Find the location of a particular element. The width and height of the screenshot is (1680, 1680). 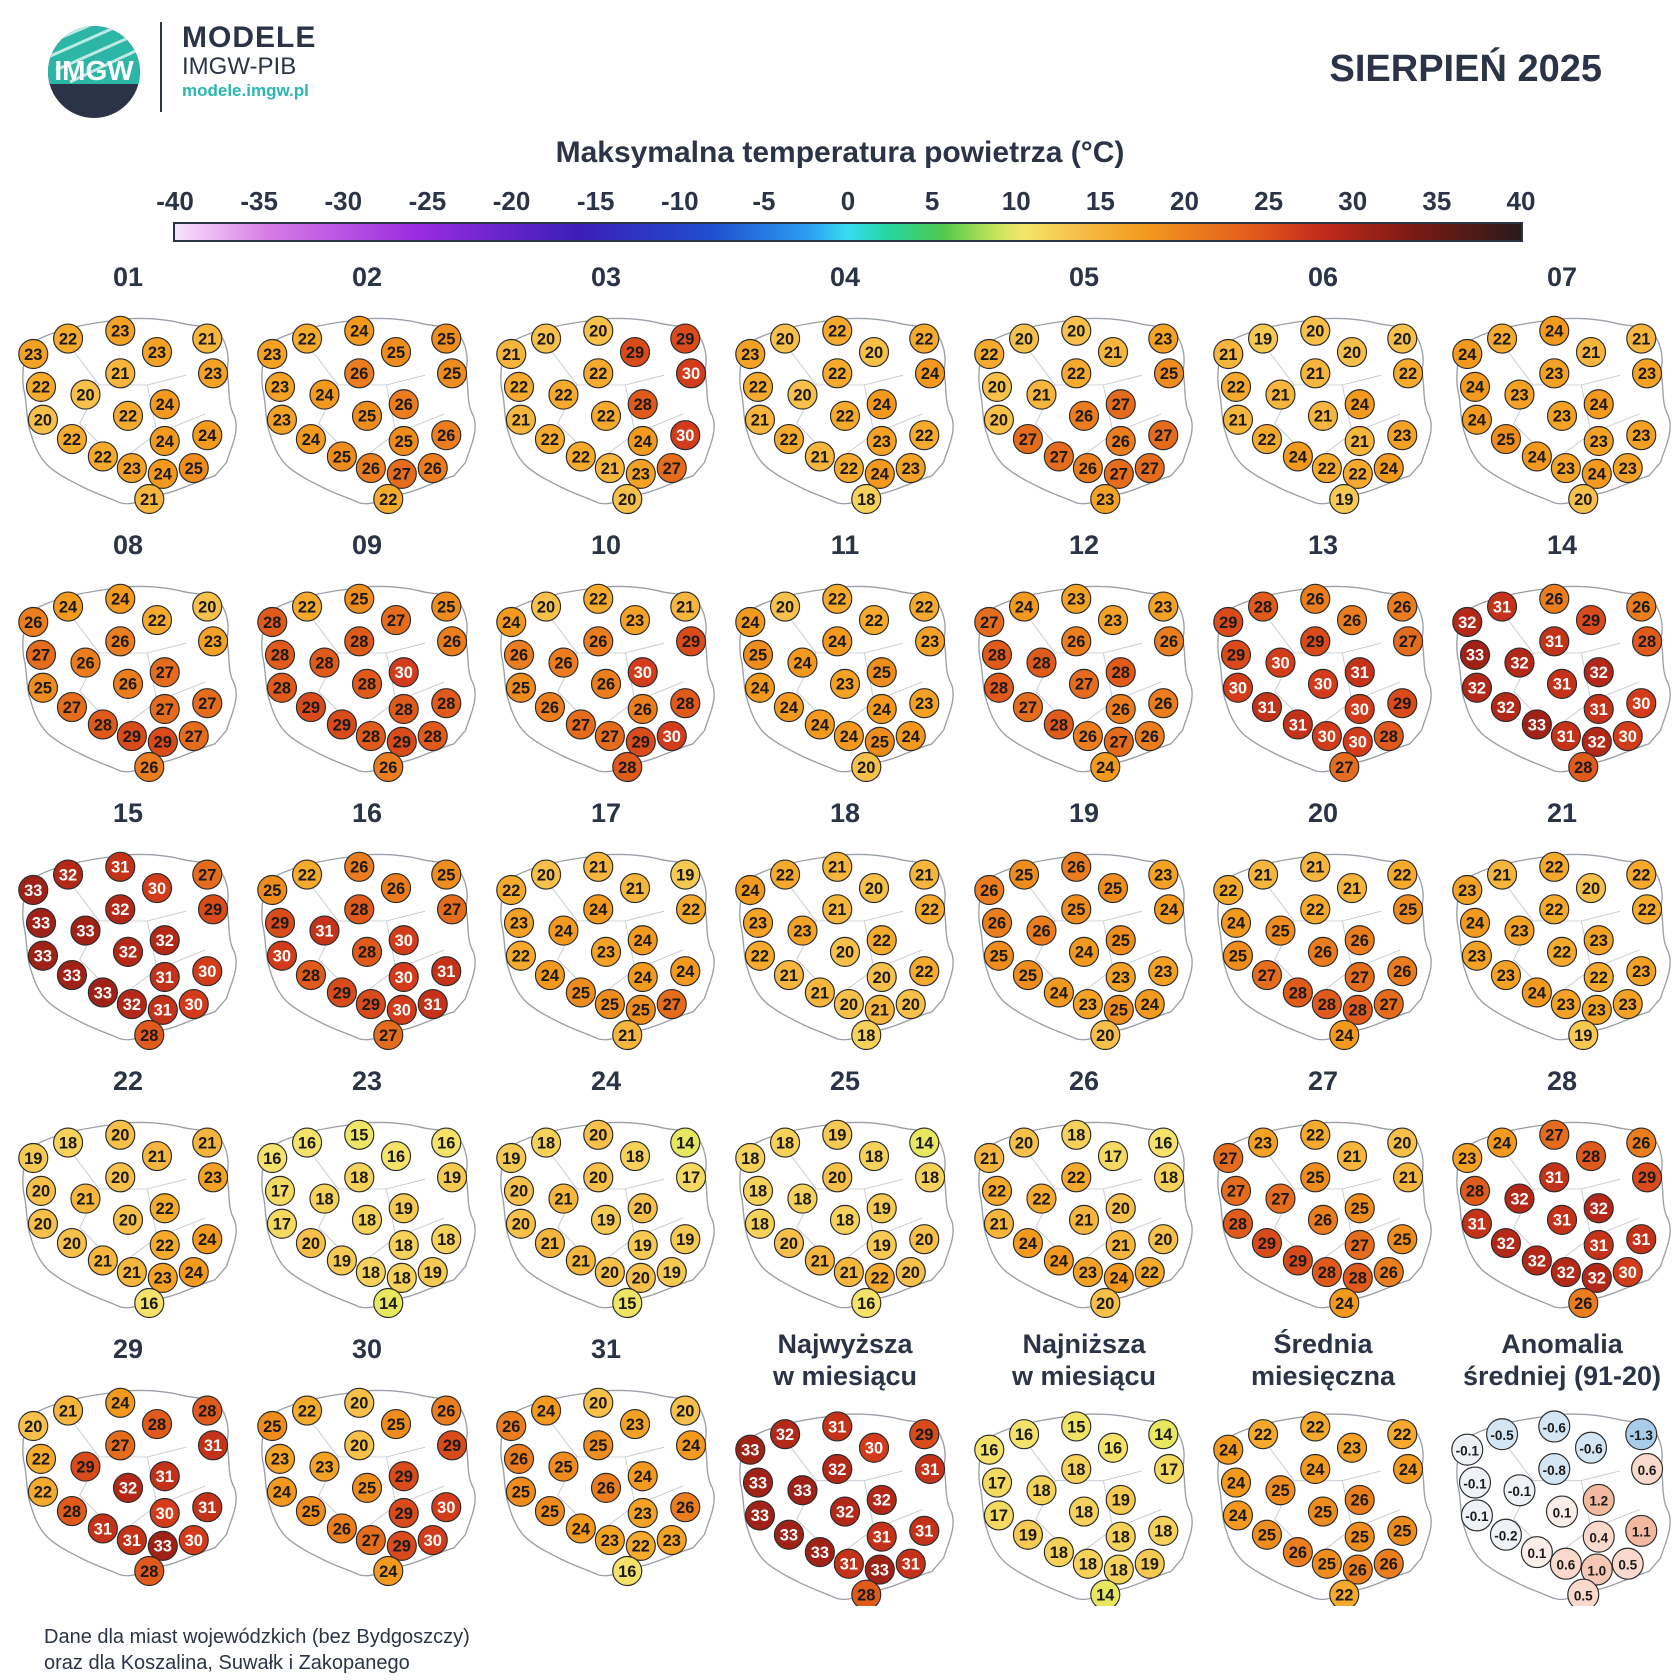

map-label-line: 11 is located at coordinates (845, 545).